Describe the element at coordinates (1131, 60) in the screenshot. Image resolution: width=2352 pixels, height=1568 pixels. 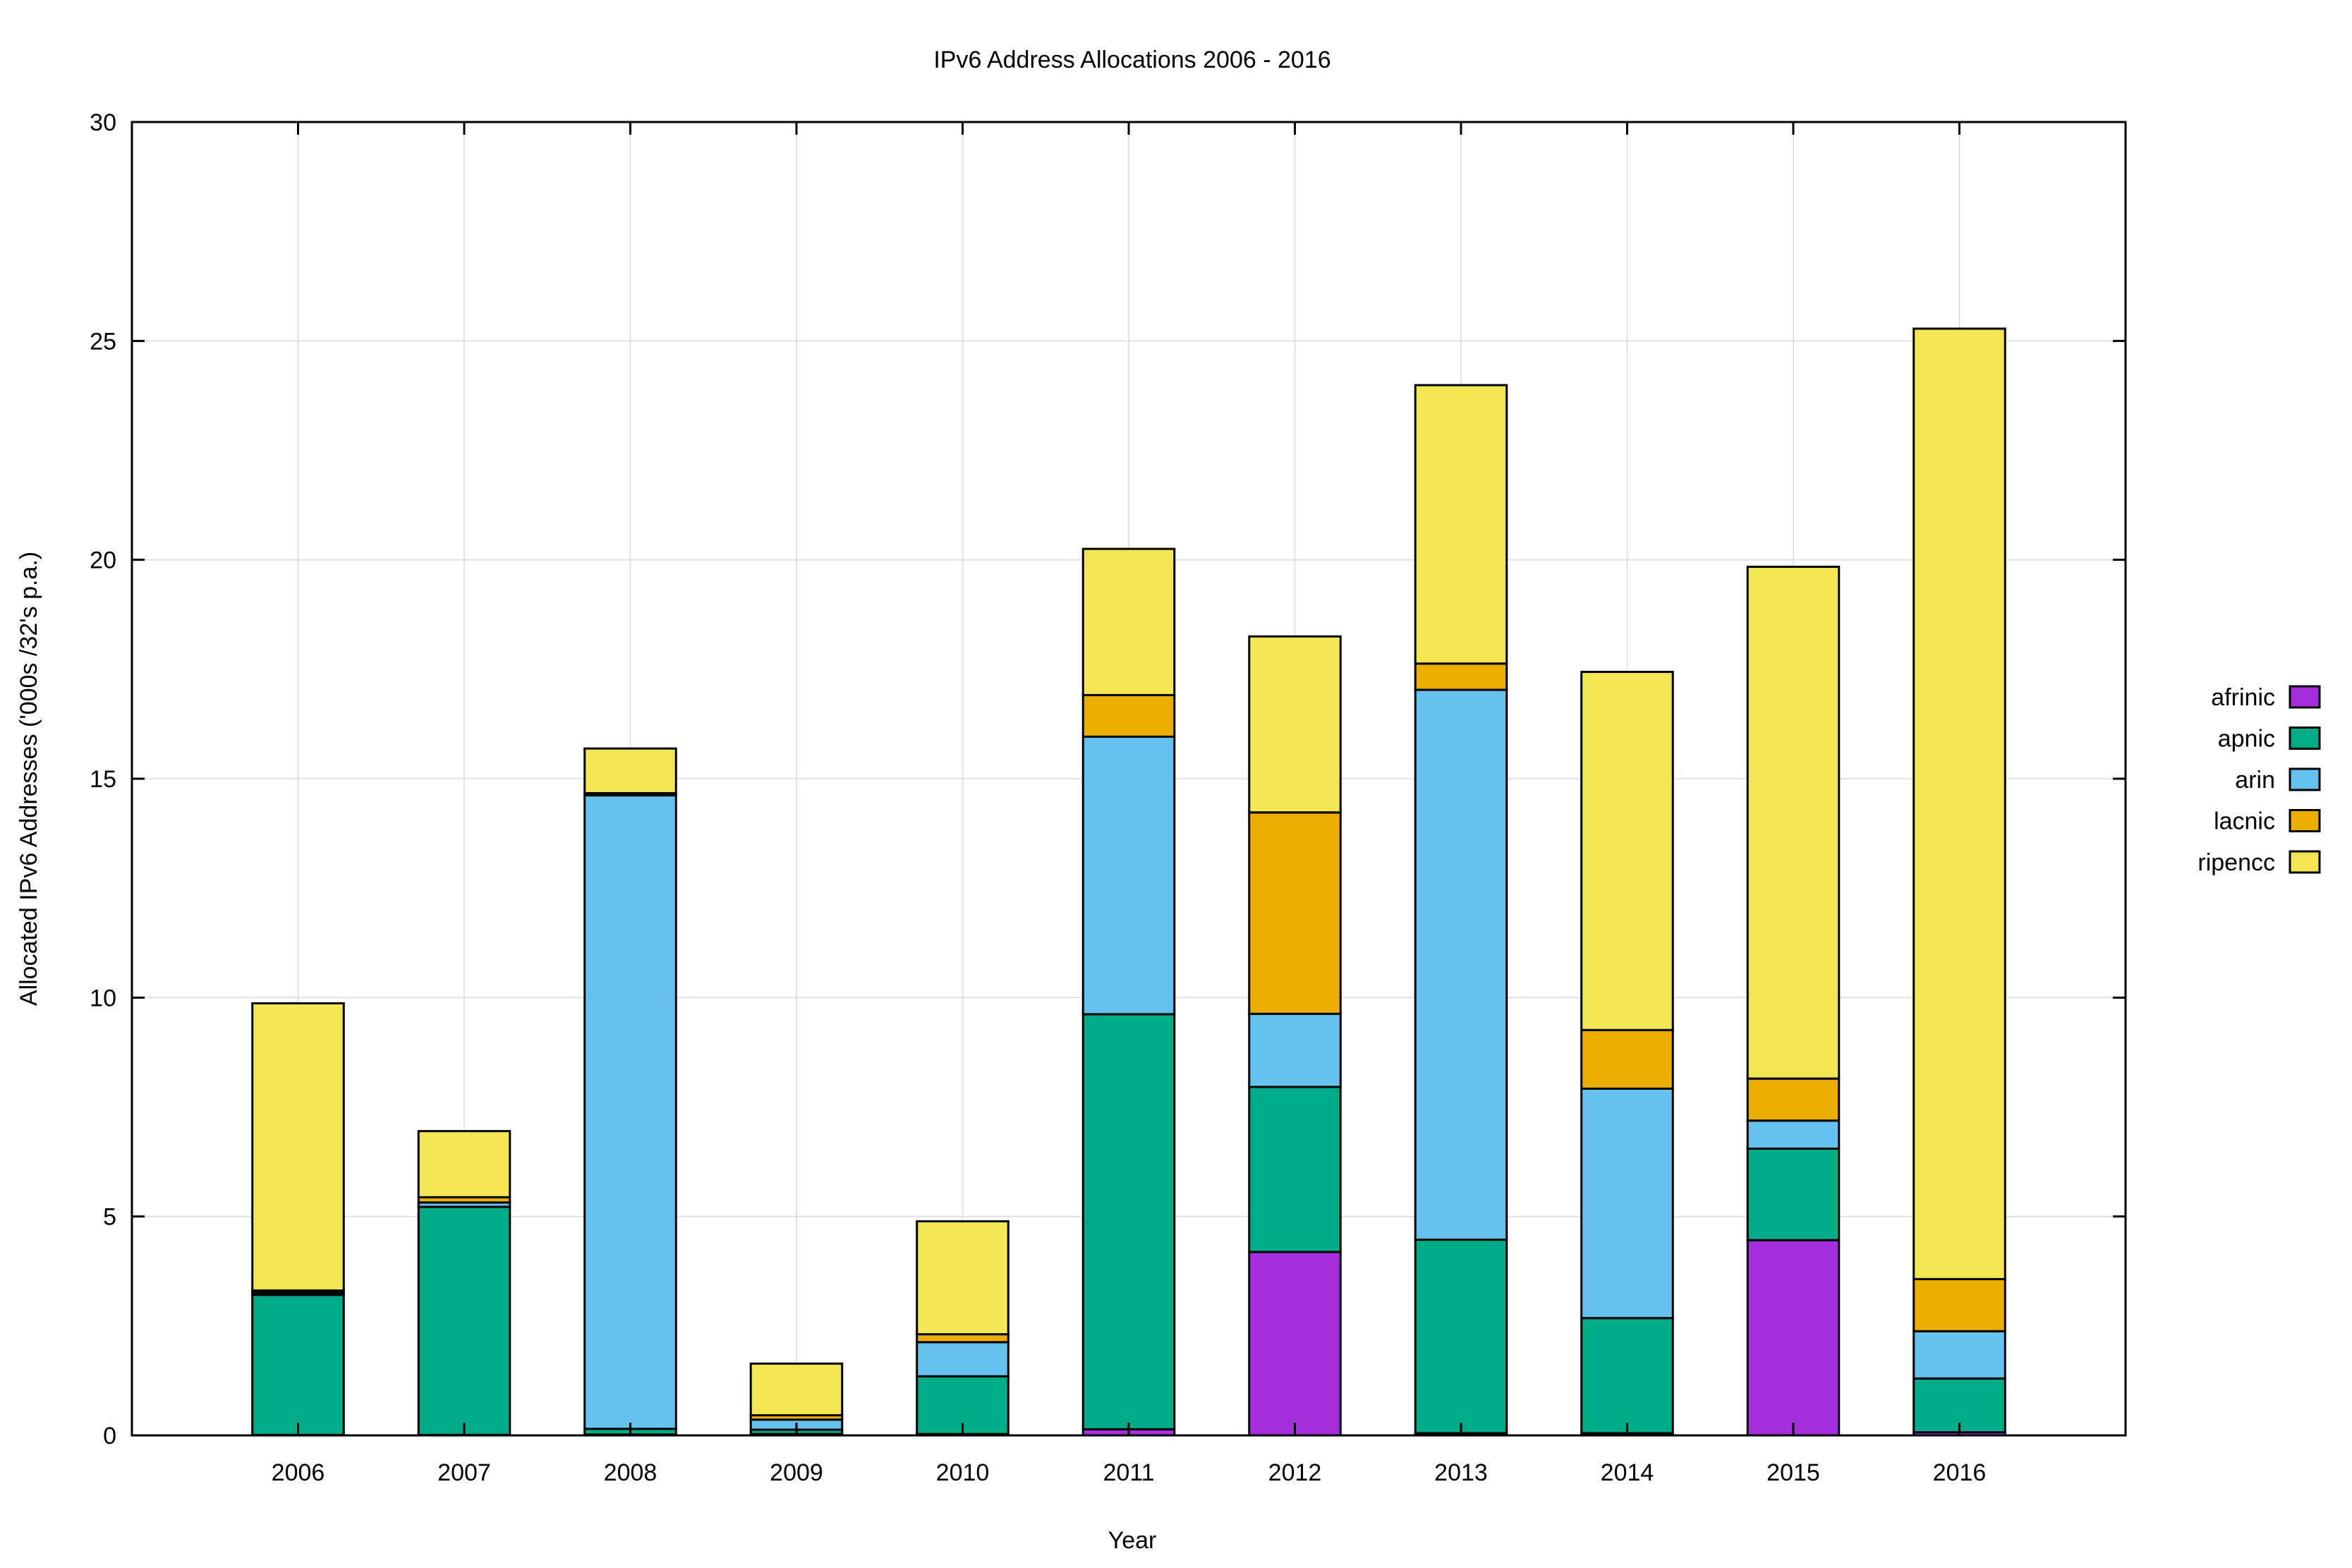
I see `chart-title: IPv6 Address Allocations 2006 - 2016` at that location.